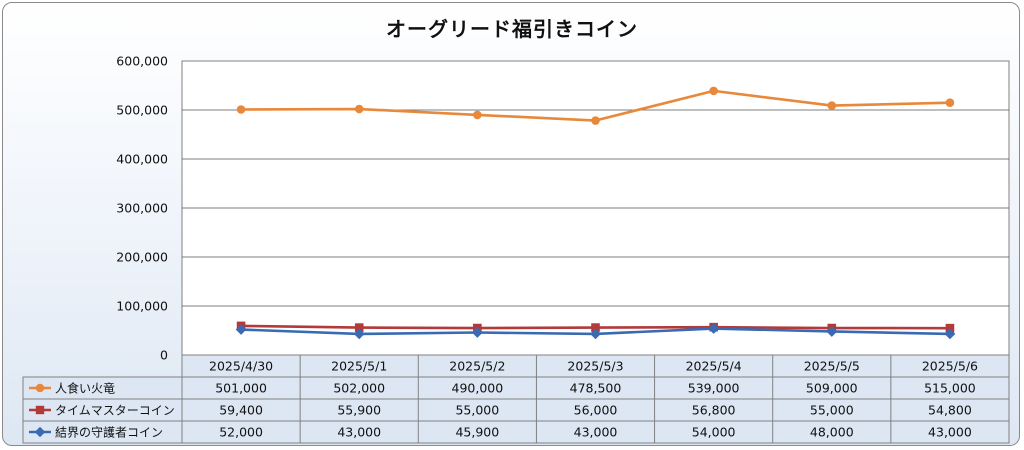 This screenshot has height=450, width=1024. What do you see at coordinates (241, 366) in the screenshot?
I see `x-category-label: 2025/4/30` at bounding box center [241, 366].